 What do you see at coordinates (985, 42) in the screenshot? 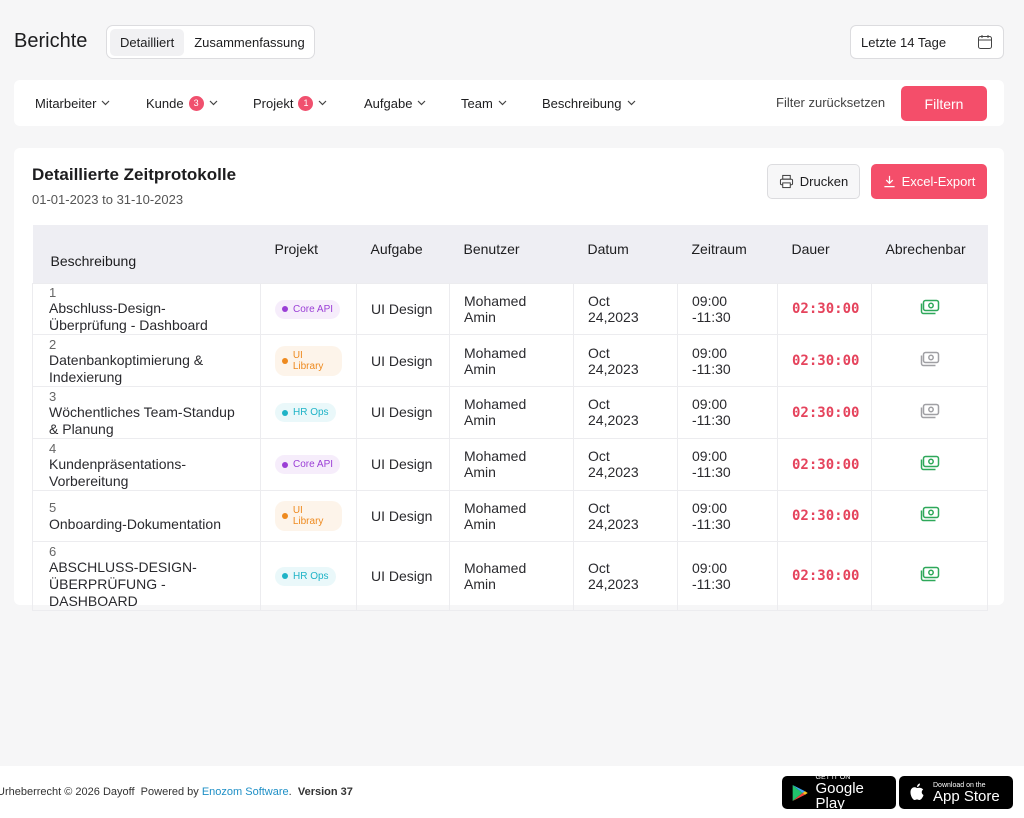
I see `calendar-icon` at bounding box center [985, 42].